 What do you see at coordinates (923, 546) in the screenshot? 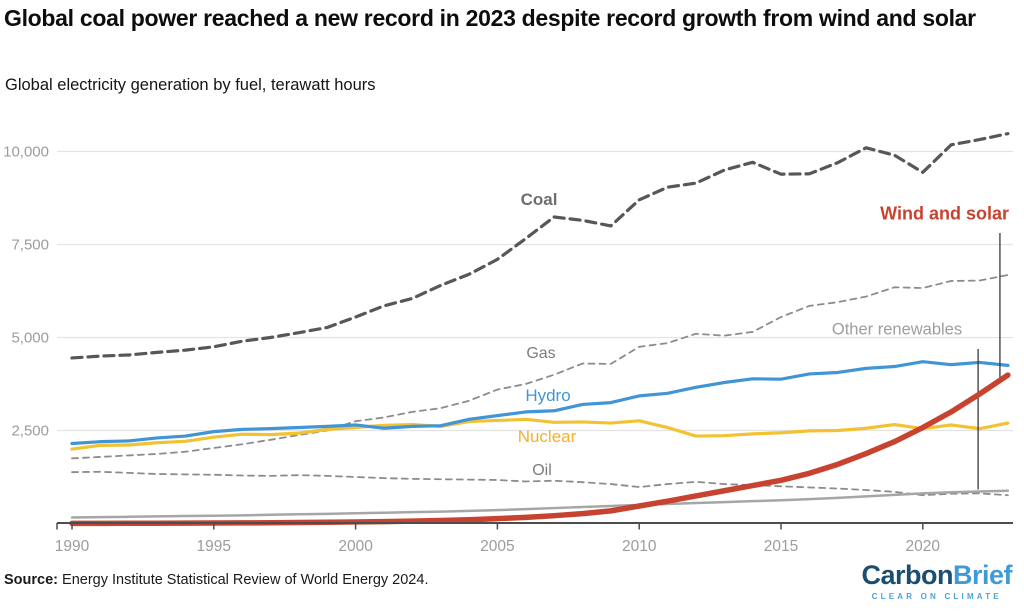
I see `x-tick-label: 2020` at bounding box center [923, 546].